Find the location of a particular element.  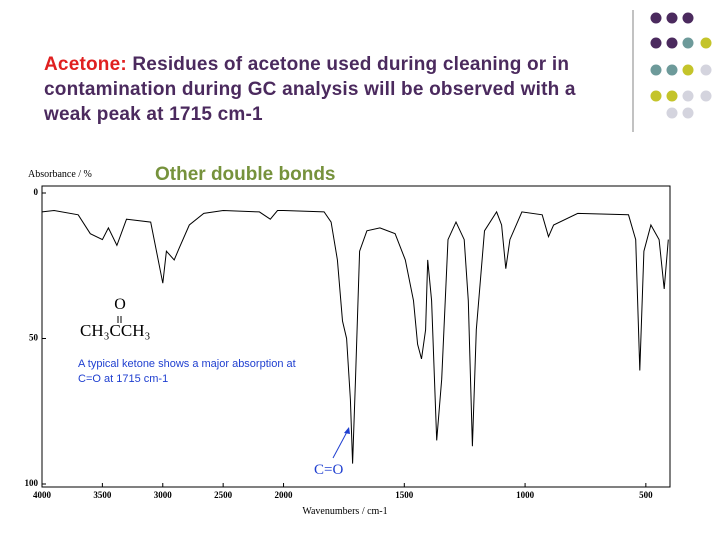

dot-pattern is located at coordinates (681, 65).